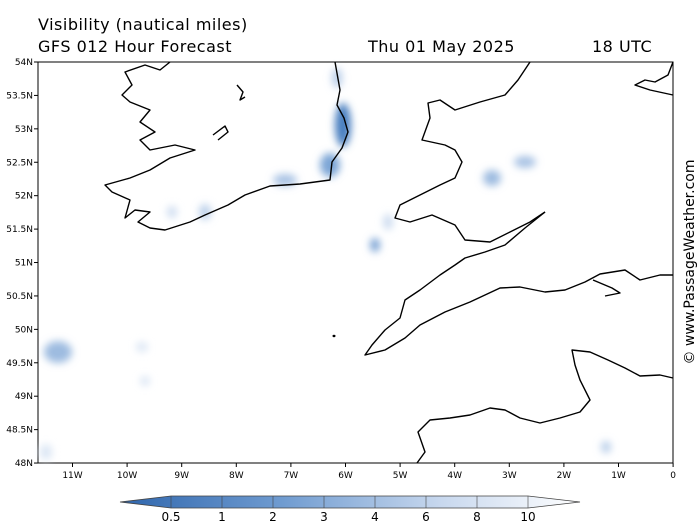  Describe the element at coordinates (509, 476) in the screenshot. I see `lon-label: 3W` at that location.